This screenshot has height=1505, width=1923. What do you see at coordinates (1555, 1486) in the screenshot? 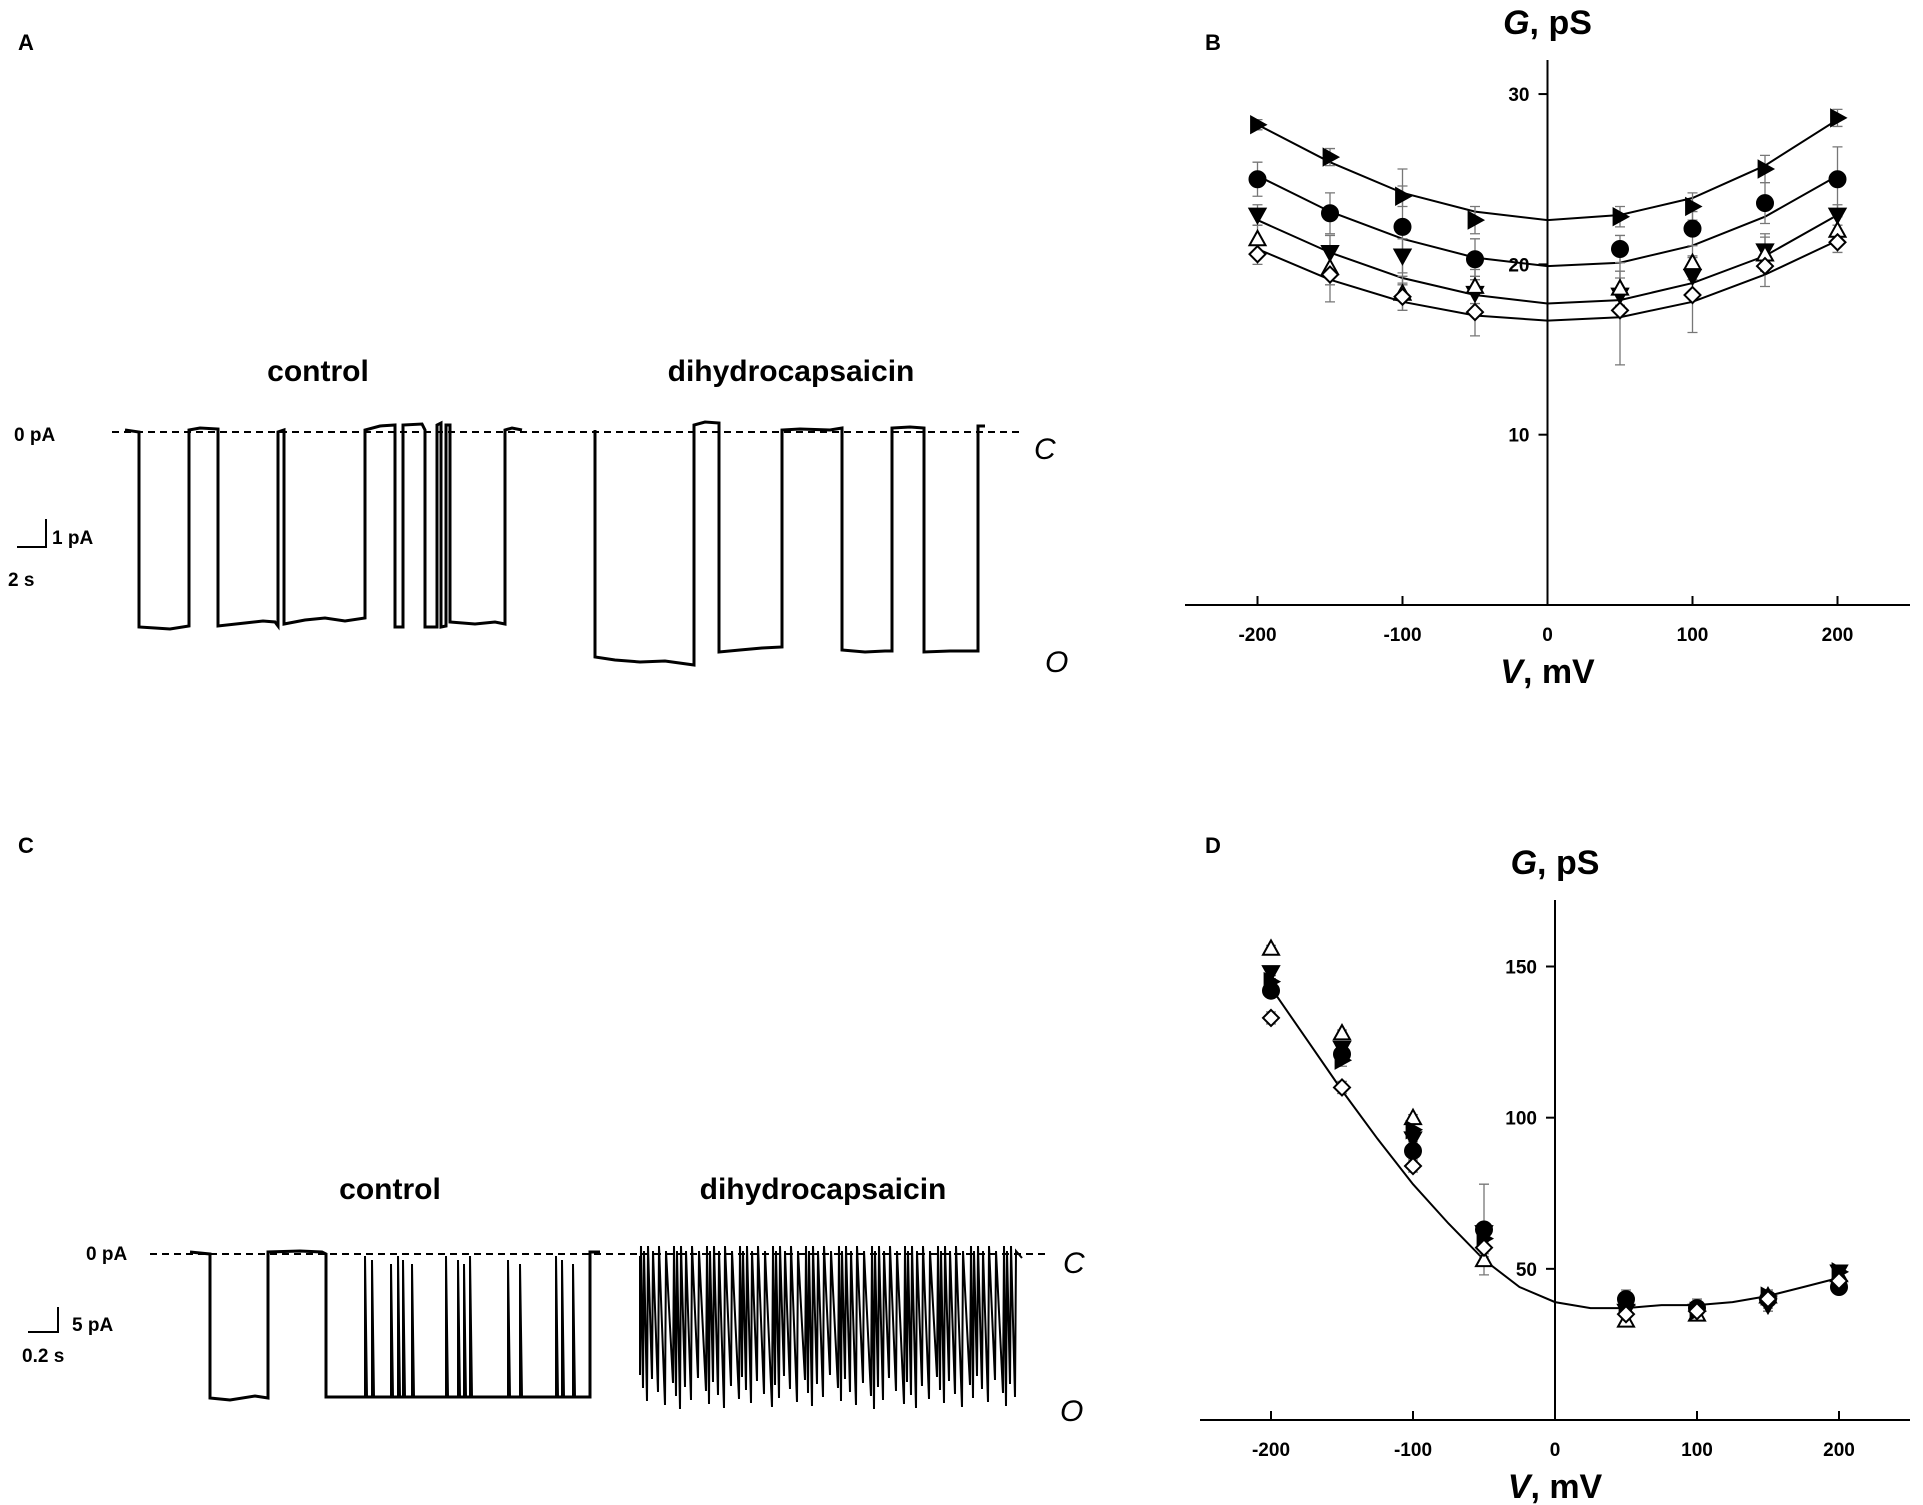
I see `panel-d-x-axis-label: V, mV` at bounding box center [1555, 1486].